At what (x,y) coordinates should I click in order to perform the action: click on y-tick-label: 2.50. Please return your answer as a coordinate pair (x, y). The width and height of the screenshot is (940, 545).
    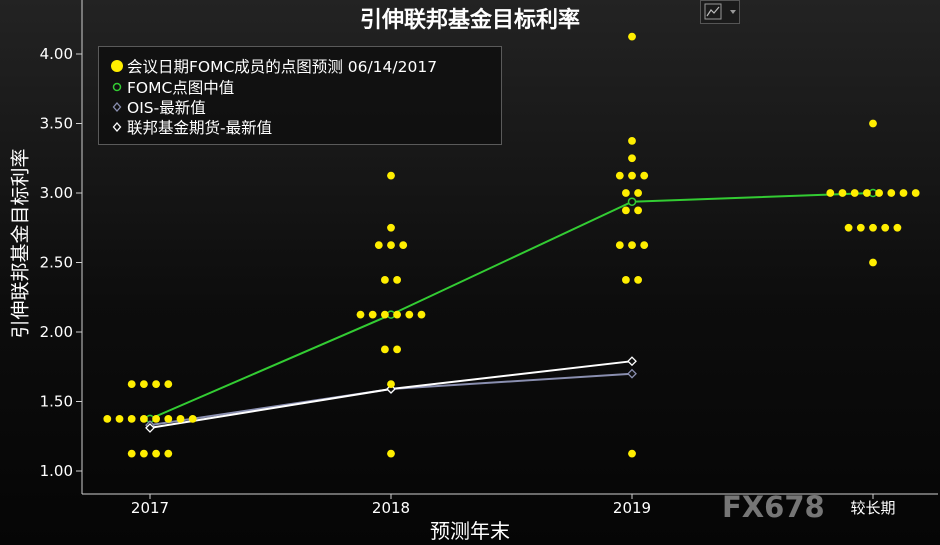
    Looking at the image, I should click on (56, 263).